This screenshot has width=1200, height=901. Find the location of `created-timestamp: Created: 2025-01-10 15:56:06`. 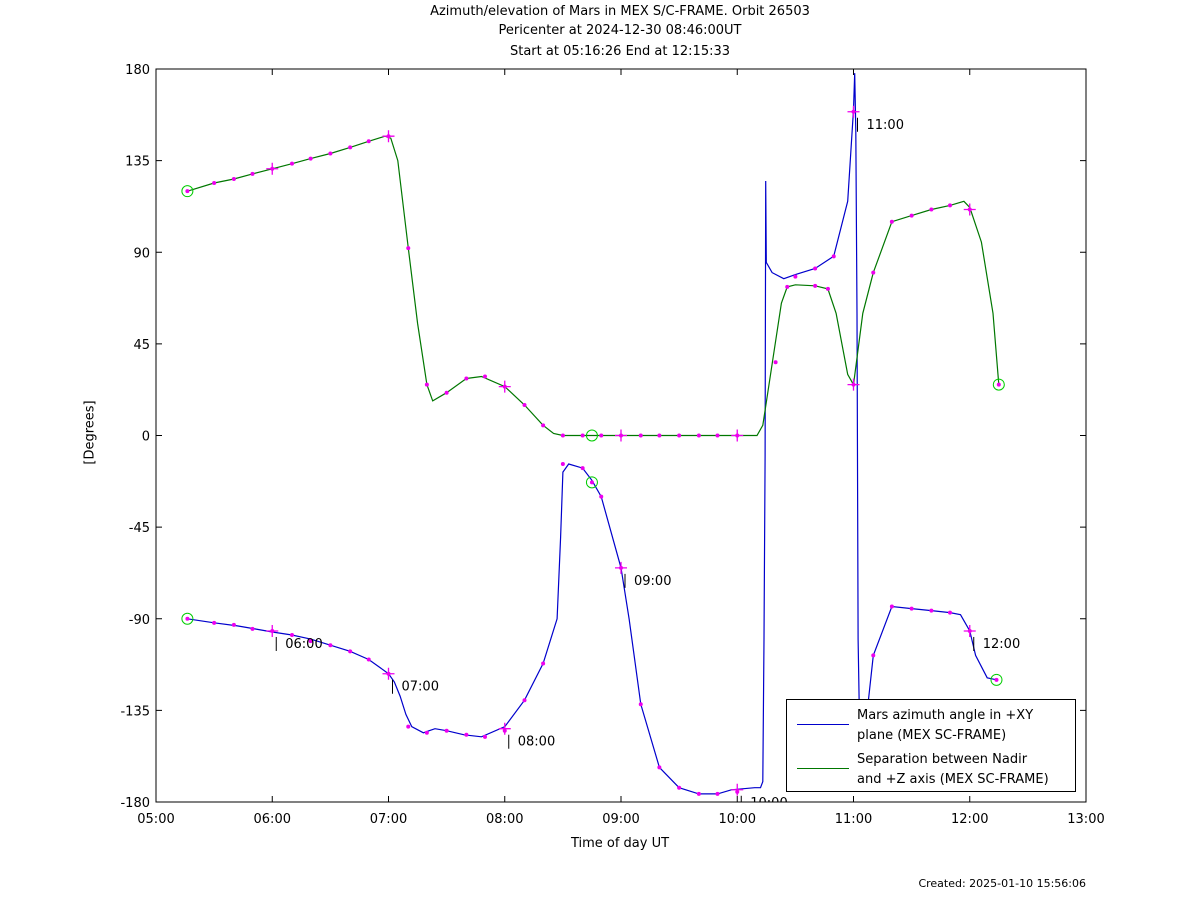

created-timestamp: Created: 2025-01-10 15:56:06 is located at coordinates (1002, 883).